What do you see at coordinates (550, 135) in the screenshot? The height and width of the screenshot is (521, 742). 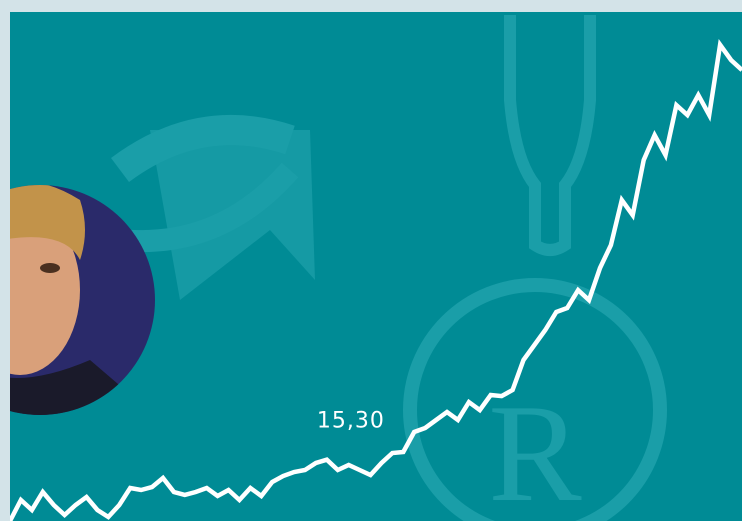 I see `decor-bottle` at bounding box center [550, 135].